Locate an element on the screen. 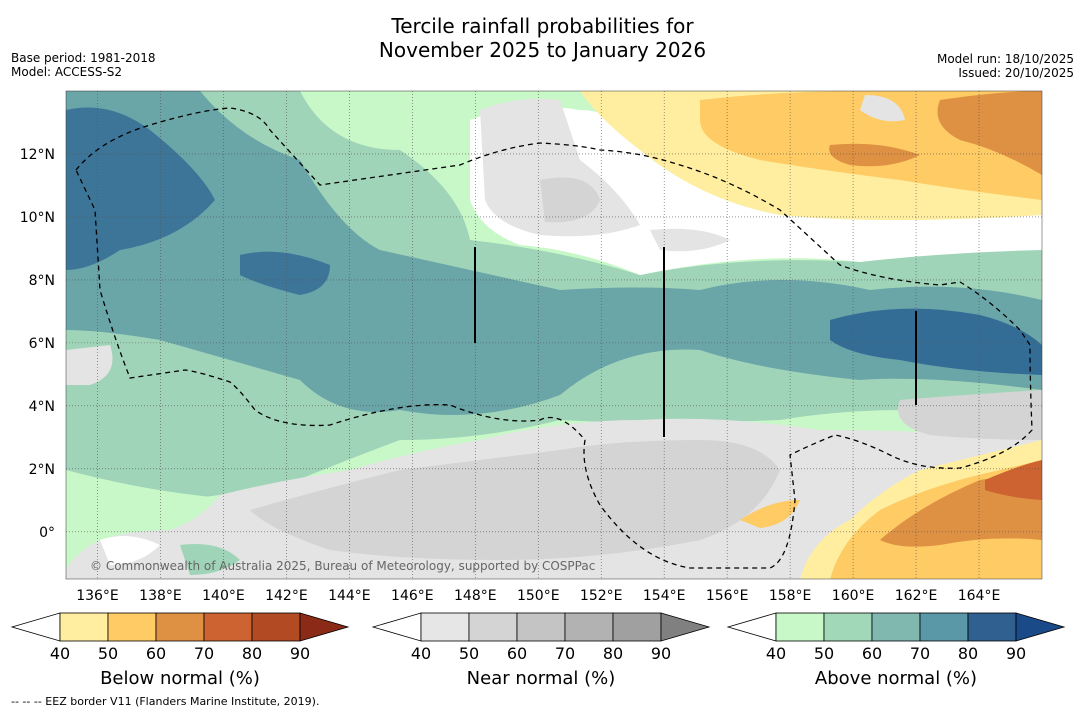 The image size is (1085, 713). title-line-2: November 2025 to January 2026 is located at coordinates (542, 50).